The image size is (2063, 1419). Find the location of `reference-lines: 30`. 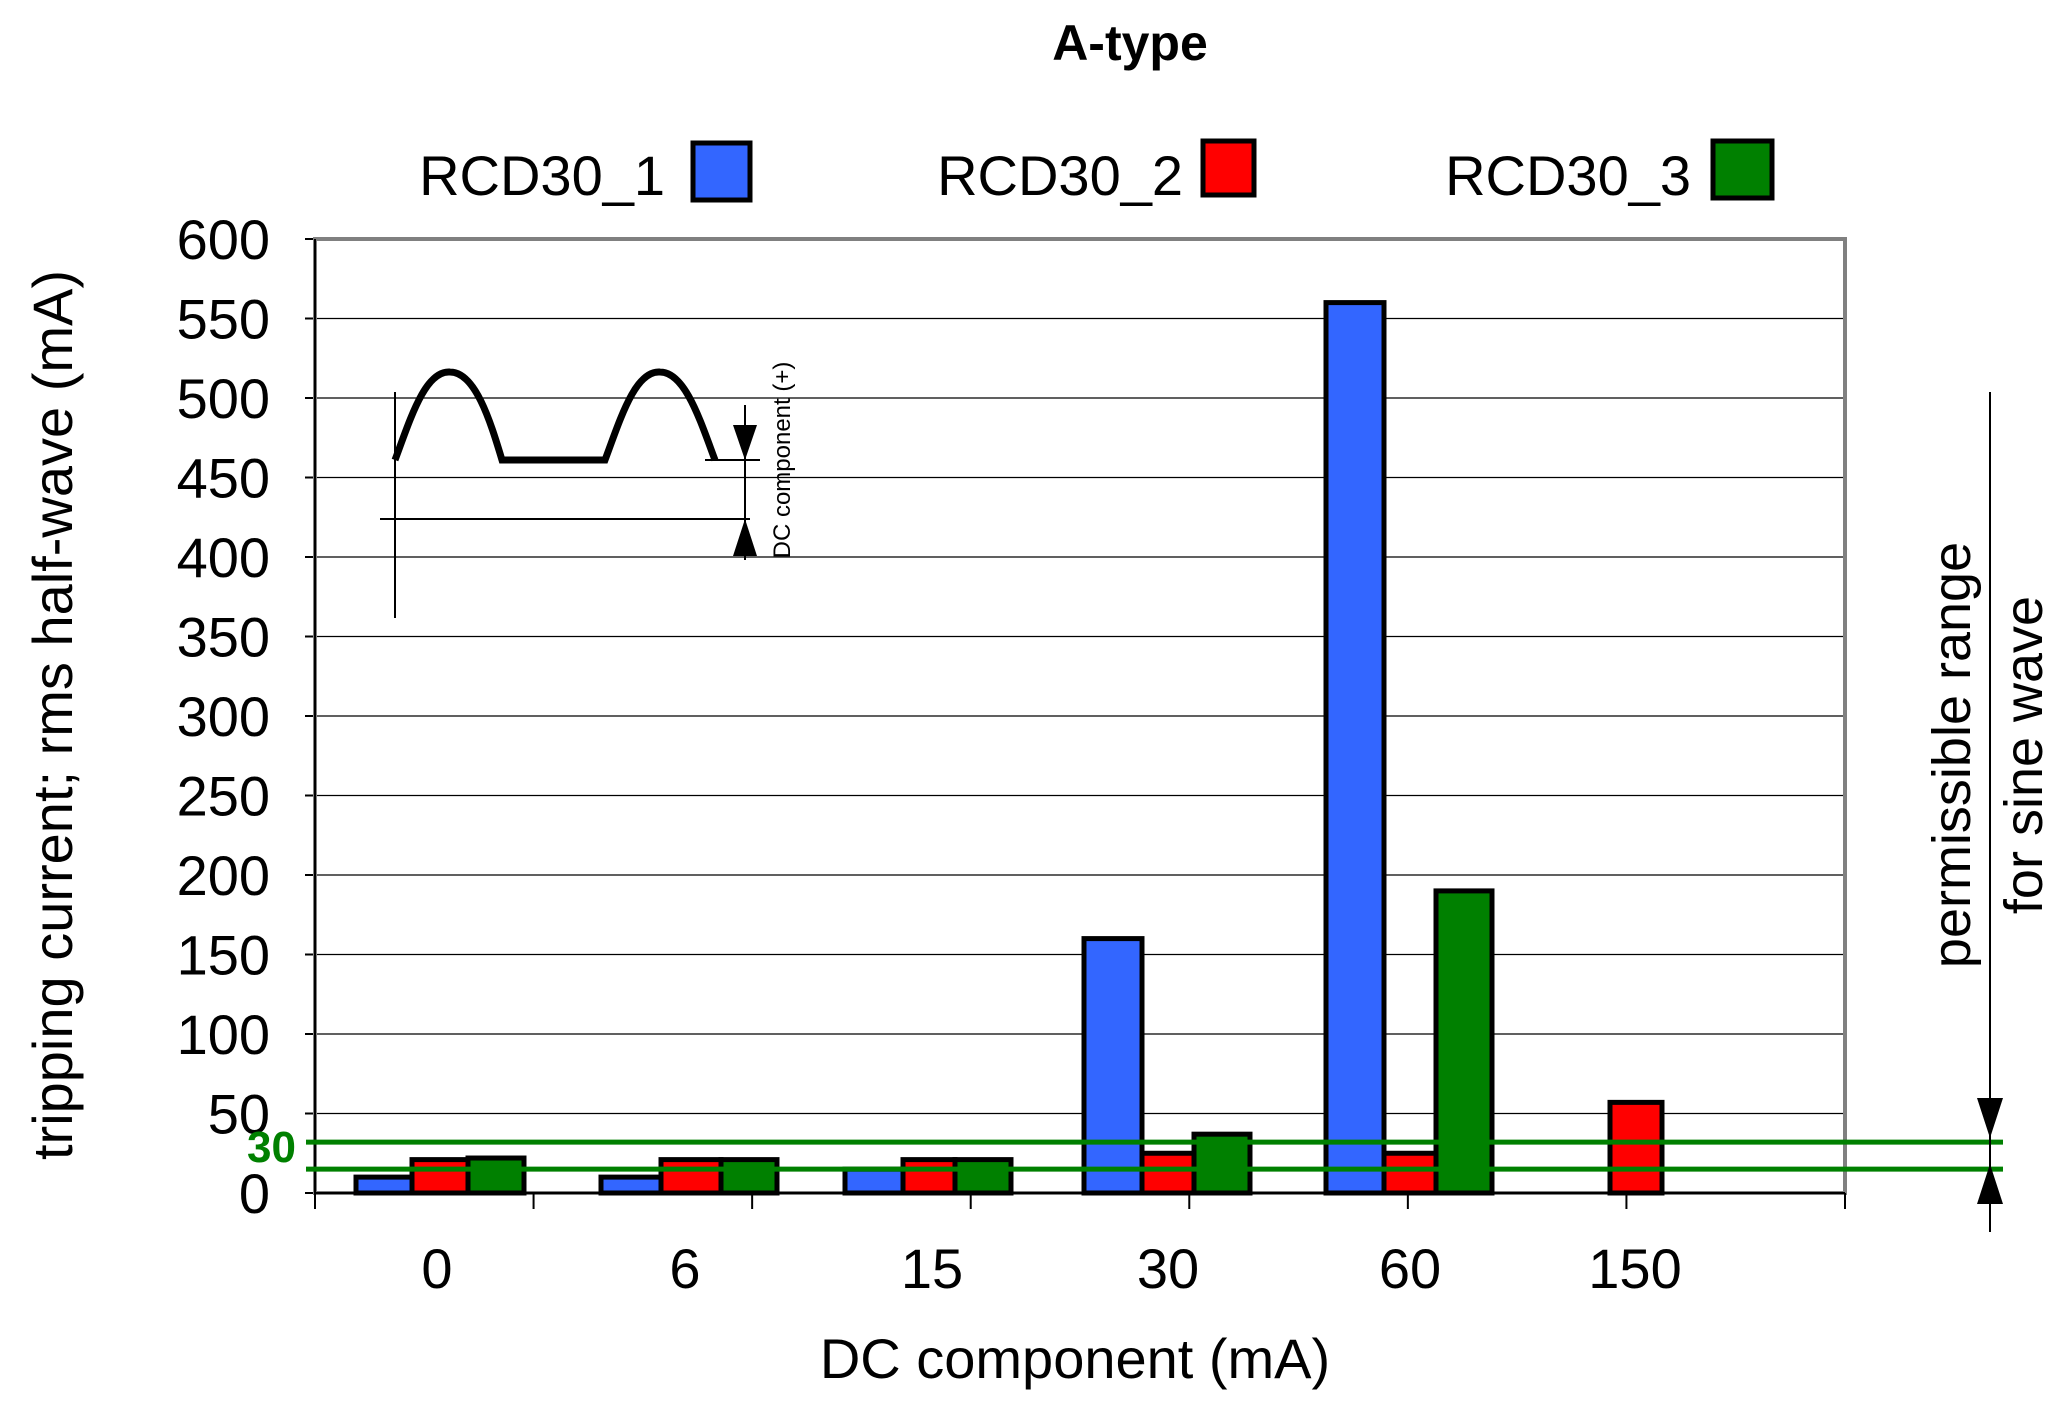

reference-lines: 30 is located at coordinates (1125, 1147).